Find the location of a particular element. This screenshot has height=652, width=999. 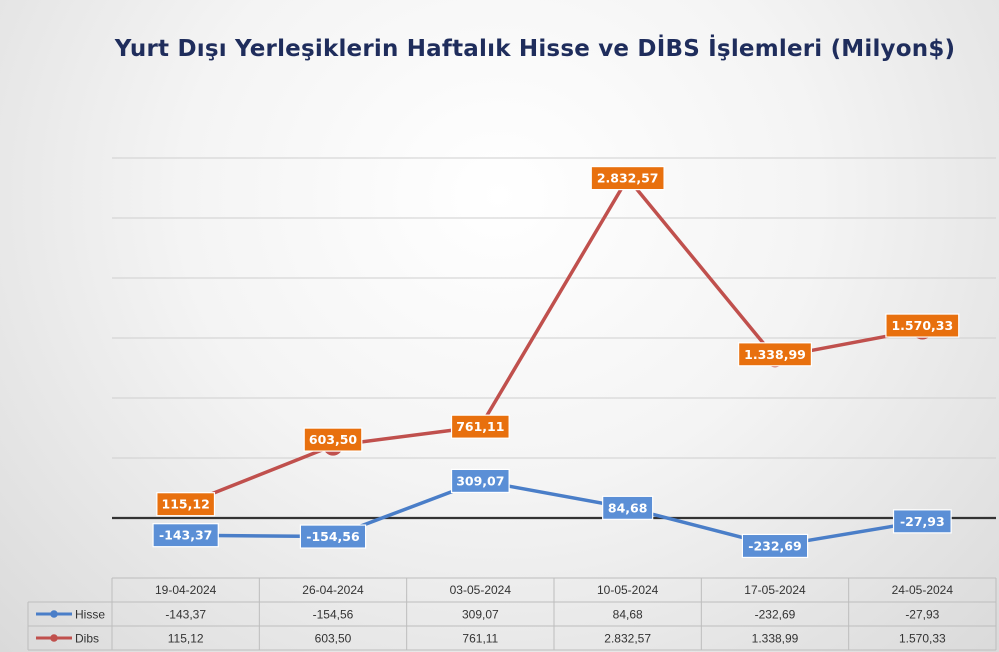

table-value-cell: 1.570,33 is located at coordinates (922, 639).